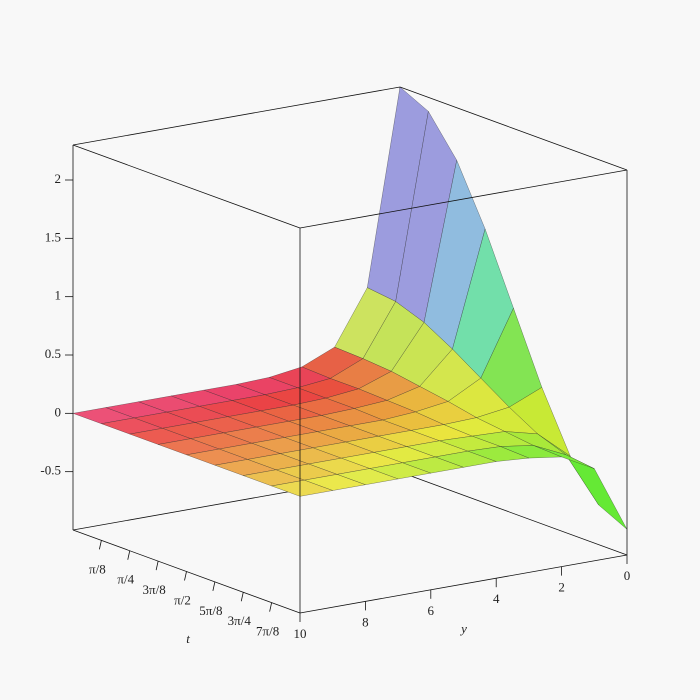 The height and width of the screenshot is (700, 700). Describe the element at coordinates (188, 638) in the screenshot. I see `t-axis-label: t` at that location.